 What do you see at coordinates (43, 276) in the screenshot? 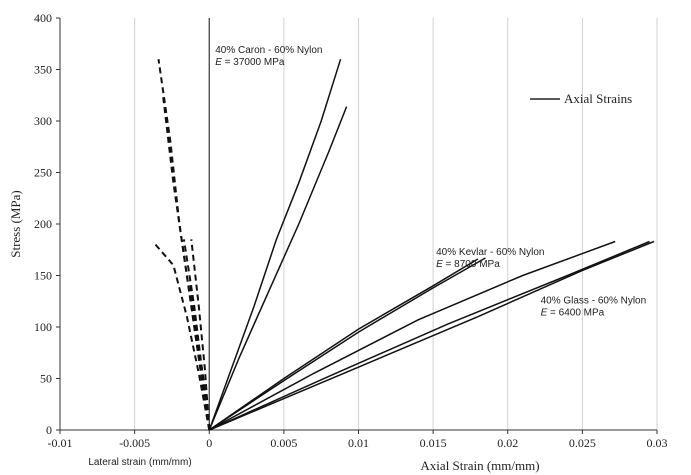
I see `y-tick-label: 150` at bounding box center [43, 276].